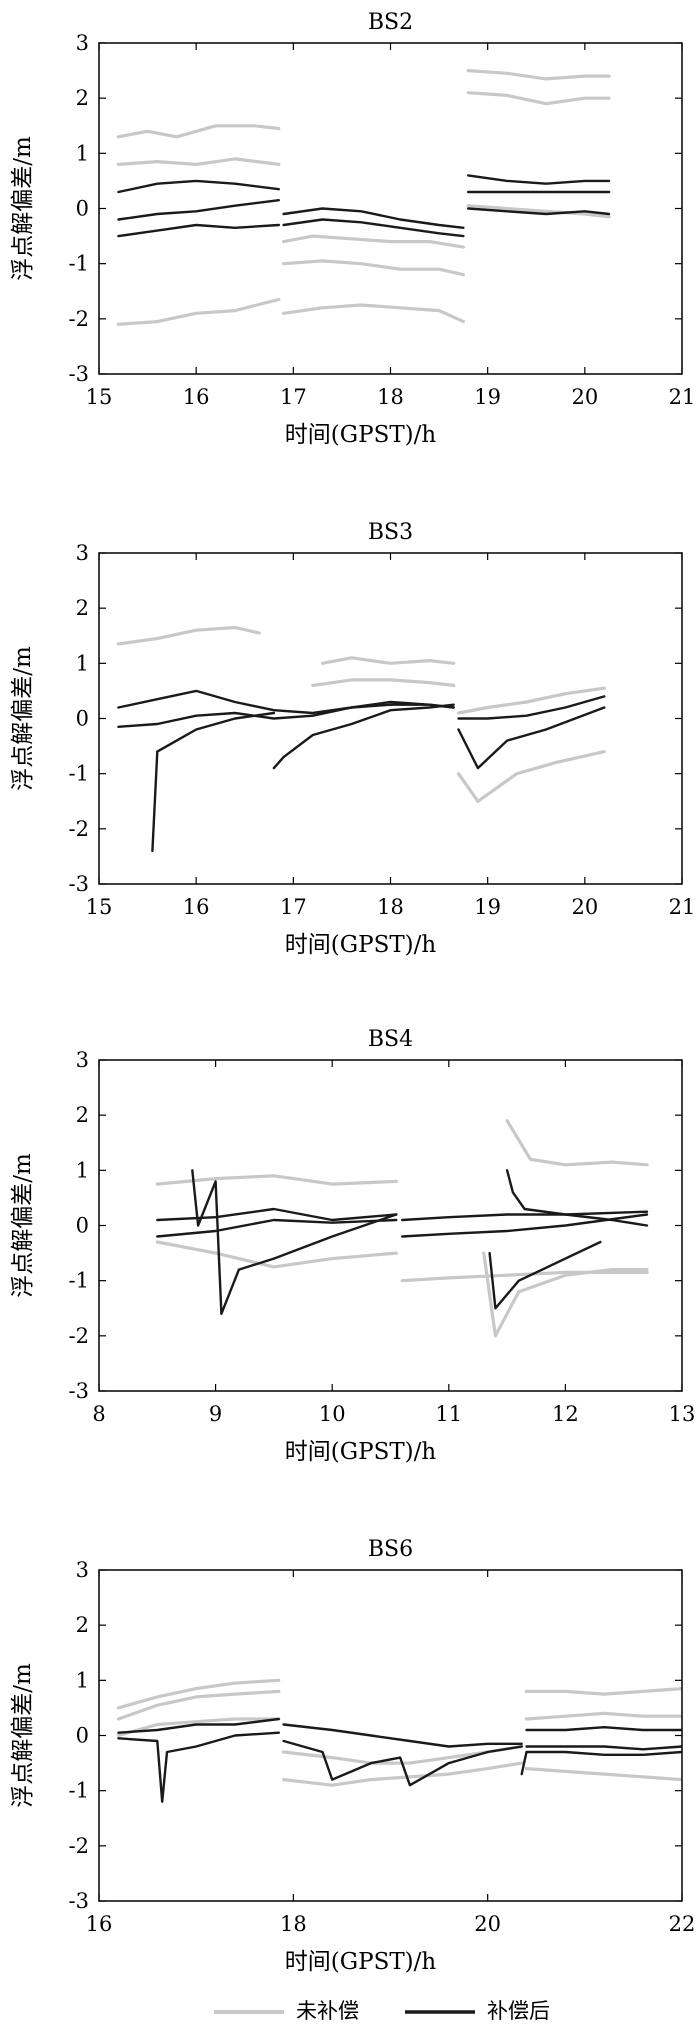 The height and width of the screenshot is (2034, 700). Describe the element at coordinates (487, 907) in the screenshot. I see `x-tick-label: 19` at that location.